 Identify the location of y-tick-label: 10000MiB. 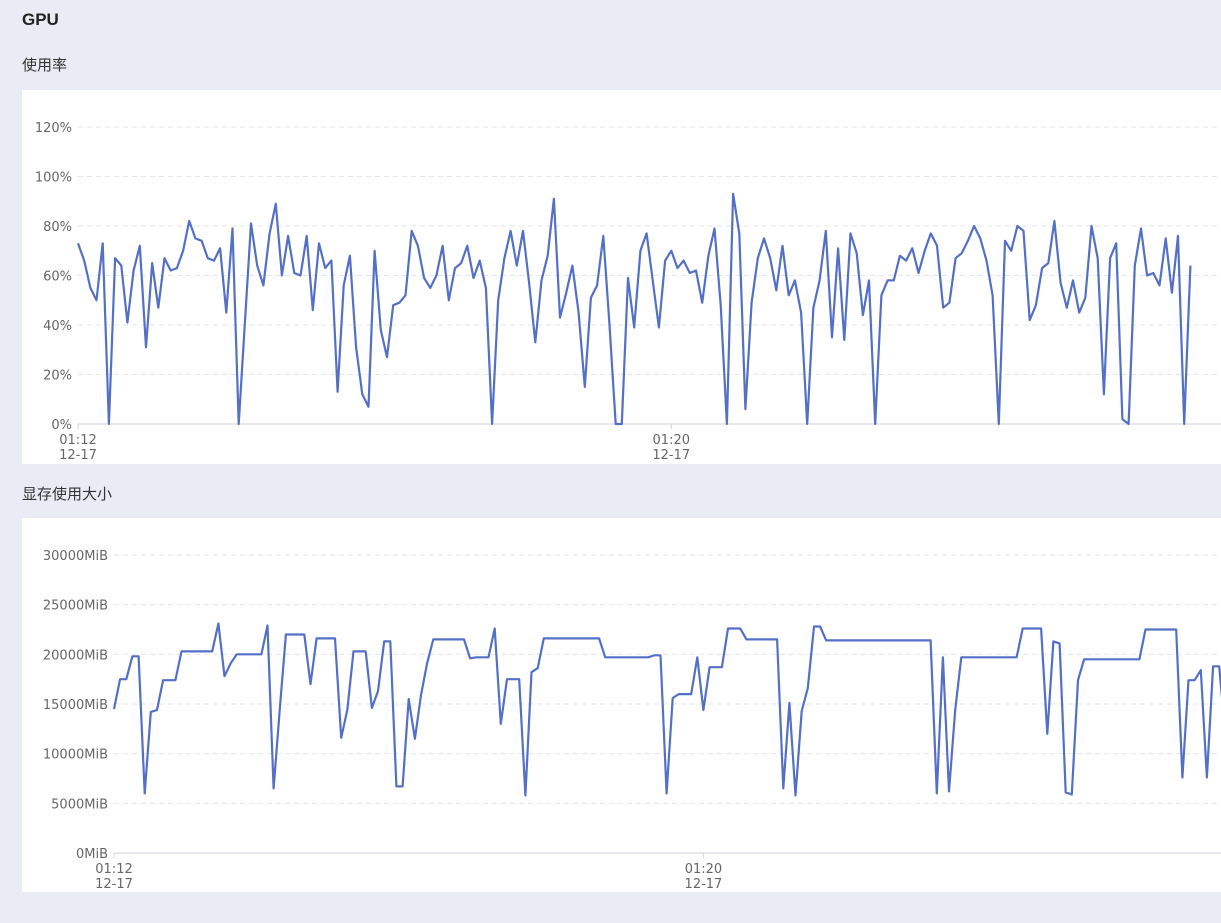
(75, 755).